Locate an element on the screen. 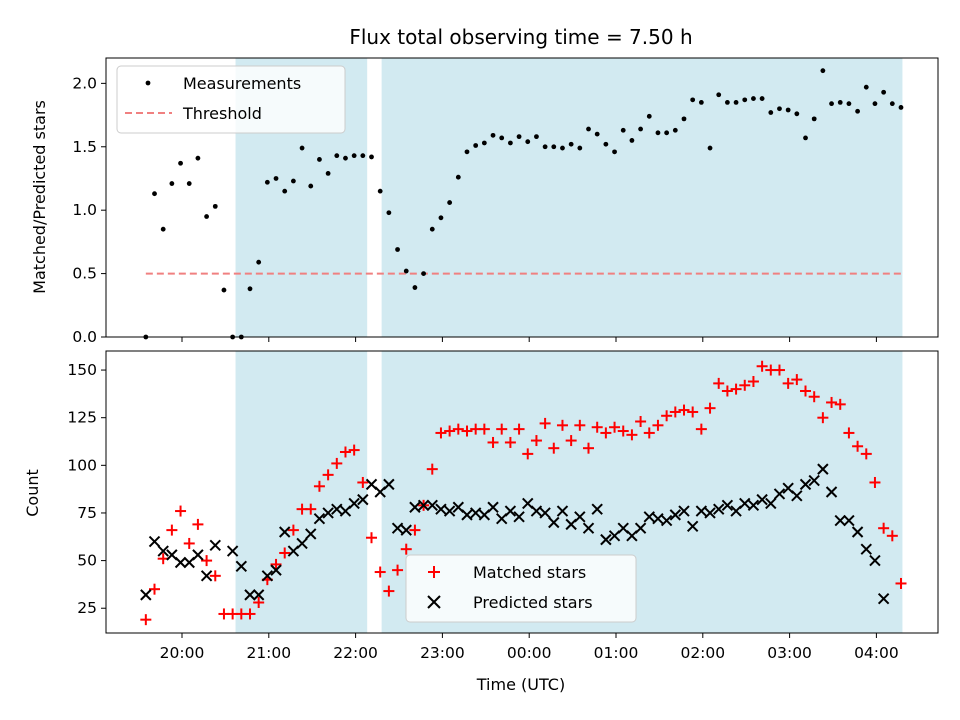 This screenshot has height=720, width=960. top-y-ticks: 0.0 0.5 1.0 1.5 2.0 is located at coordinates (89, 210).